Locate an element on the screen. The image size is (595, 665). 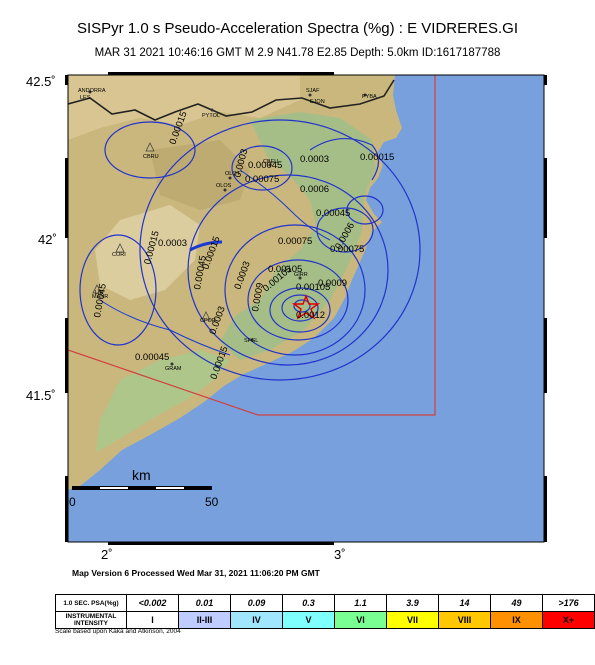
lat-label: 41.5˚ is located at coordinates (41, 395).